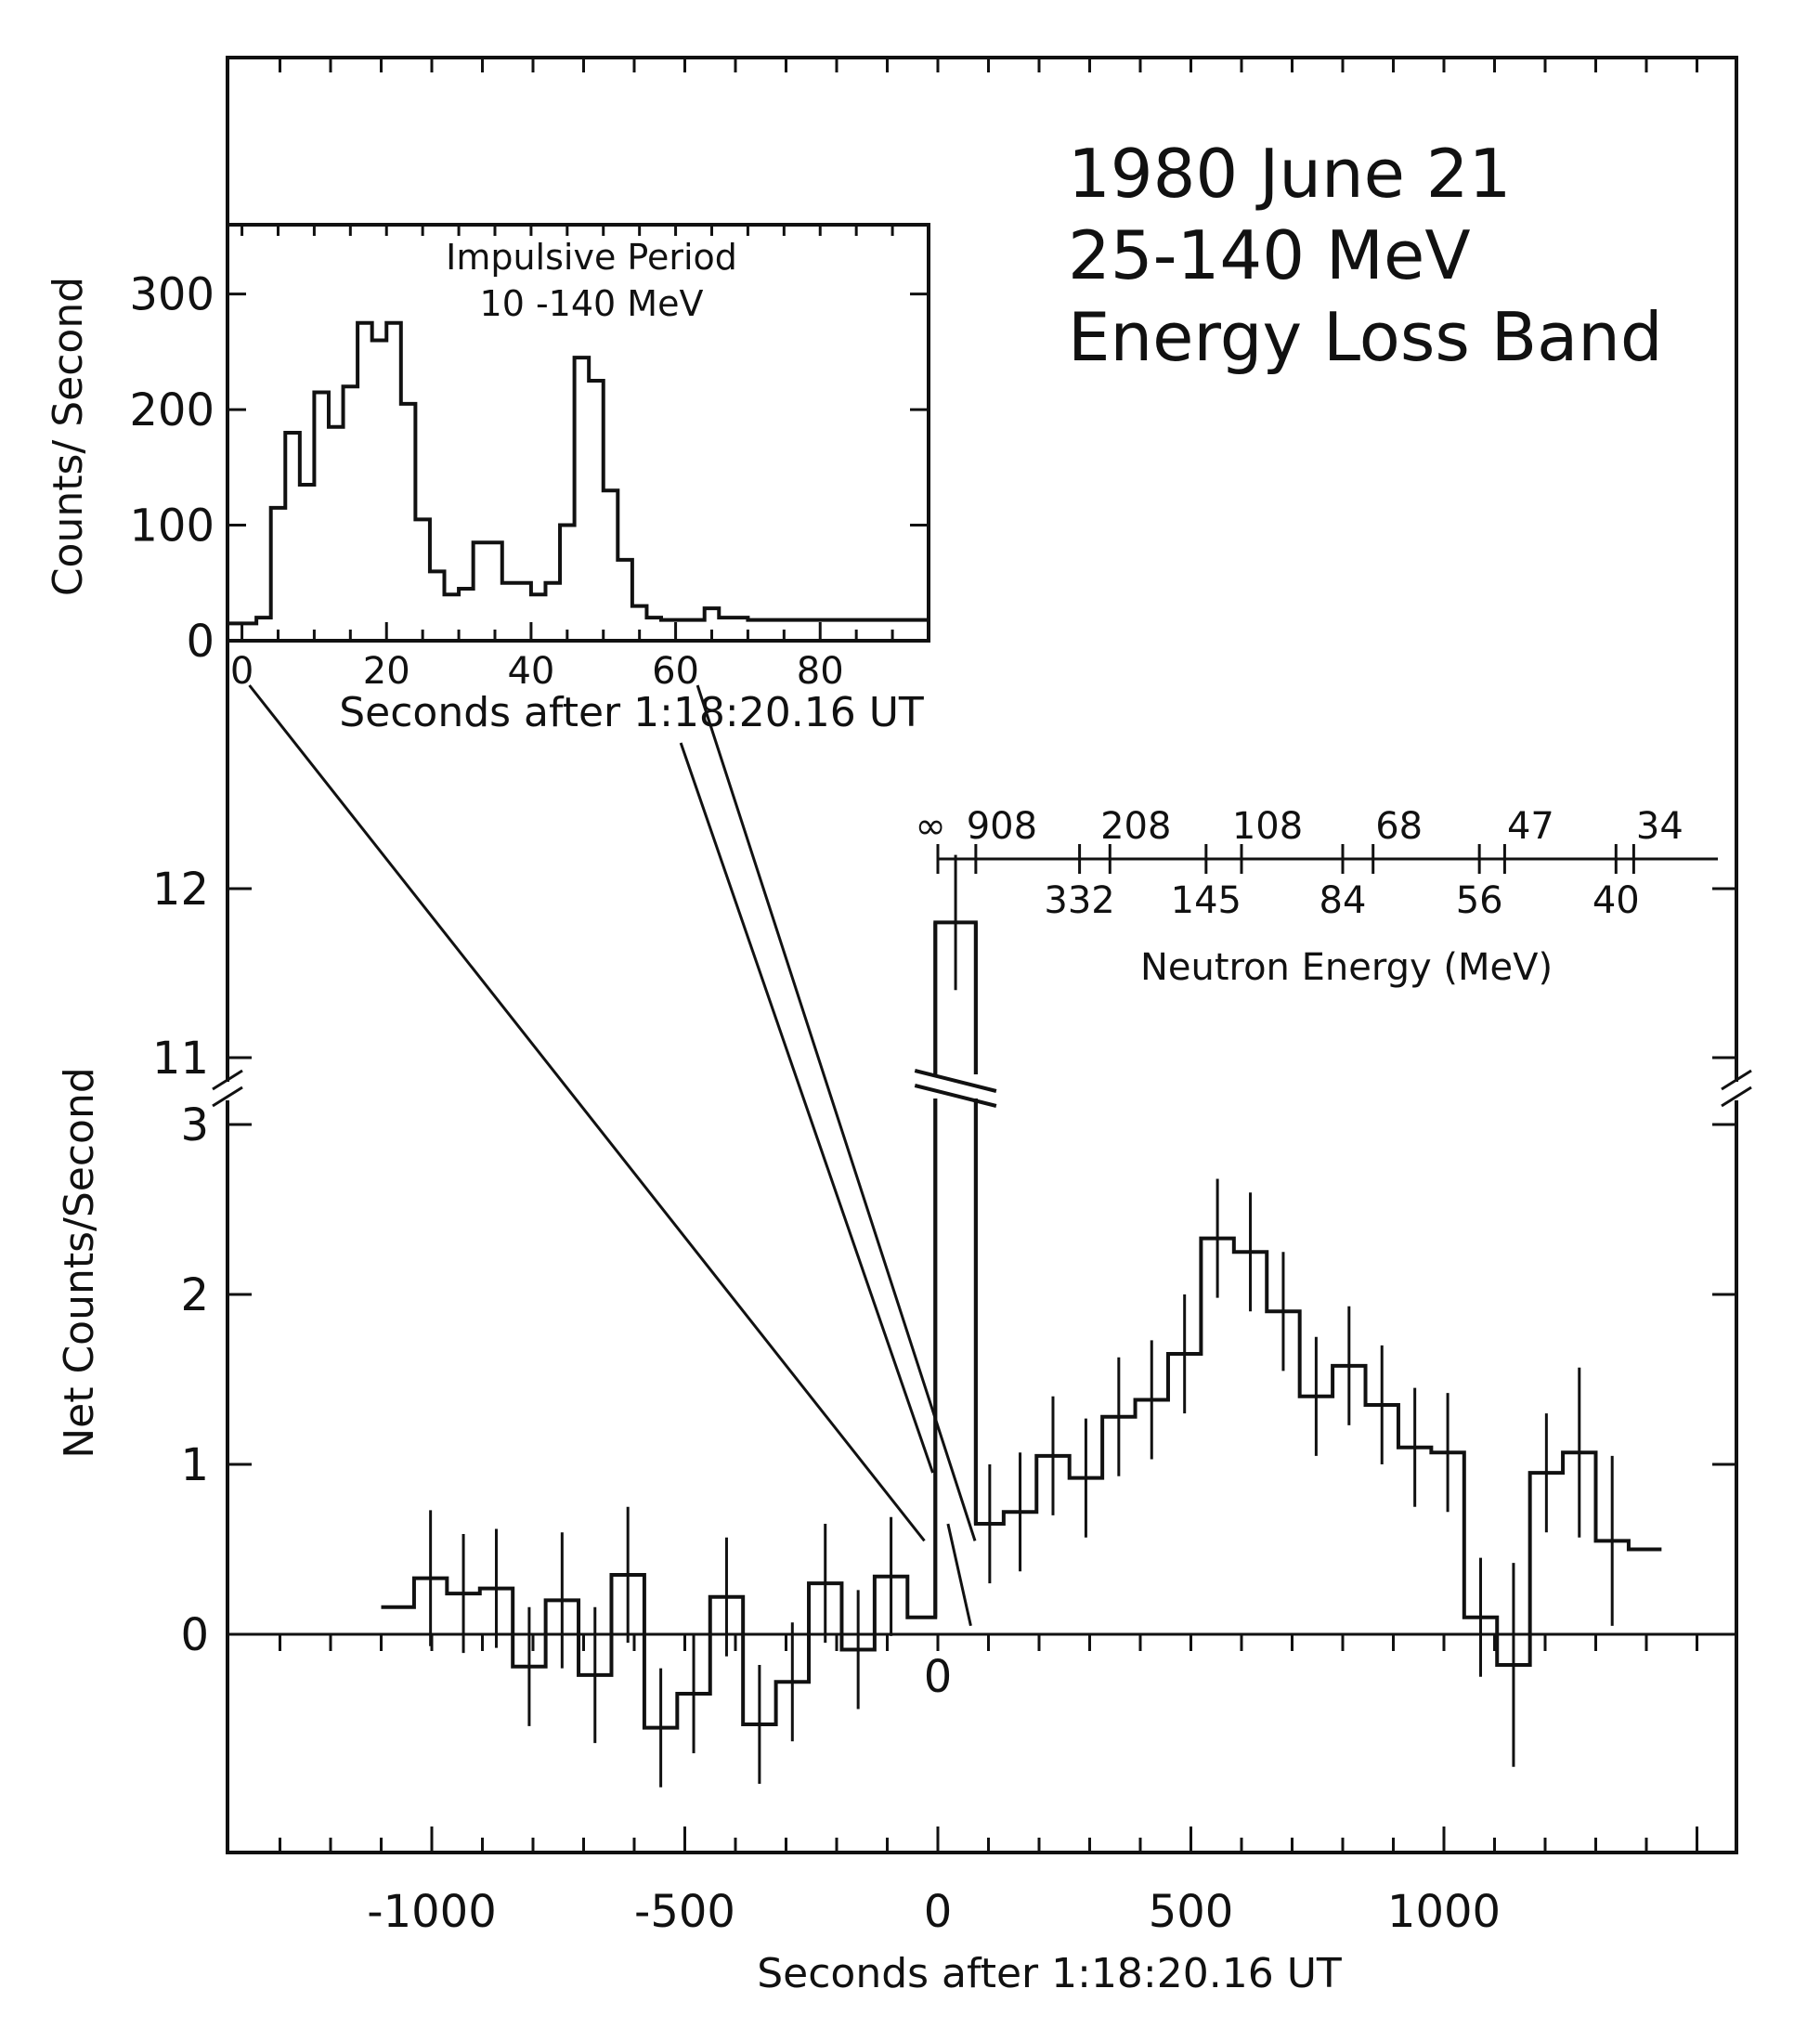 The height and width of the screenshot is (2028, 1820). What do you see at coordinates (1206, 900) in the screenshot?
I see `energy-tick-label-bottom: 145` at bounding box center [1206, 900].